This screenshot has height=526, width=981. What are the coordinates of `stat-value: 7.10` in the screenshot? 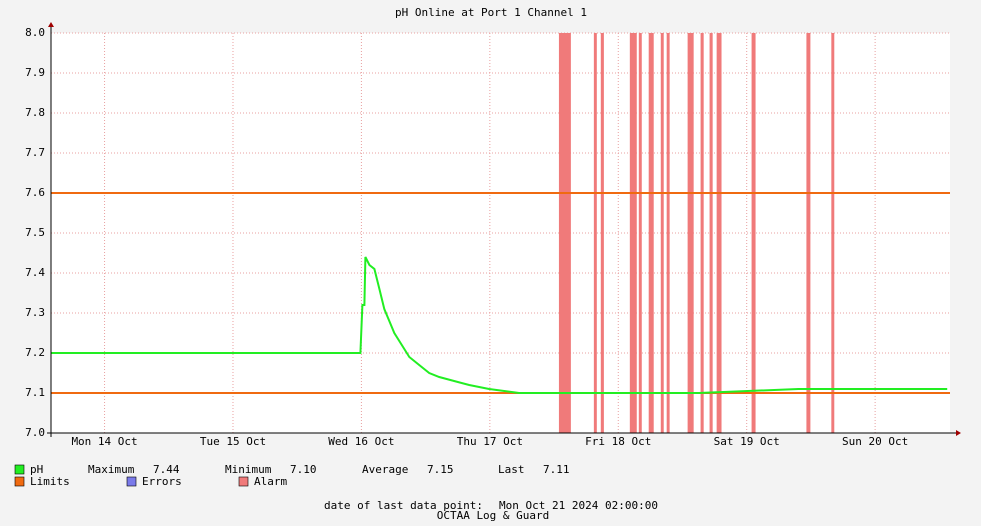 It's located at (303, 469).